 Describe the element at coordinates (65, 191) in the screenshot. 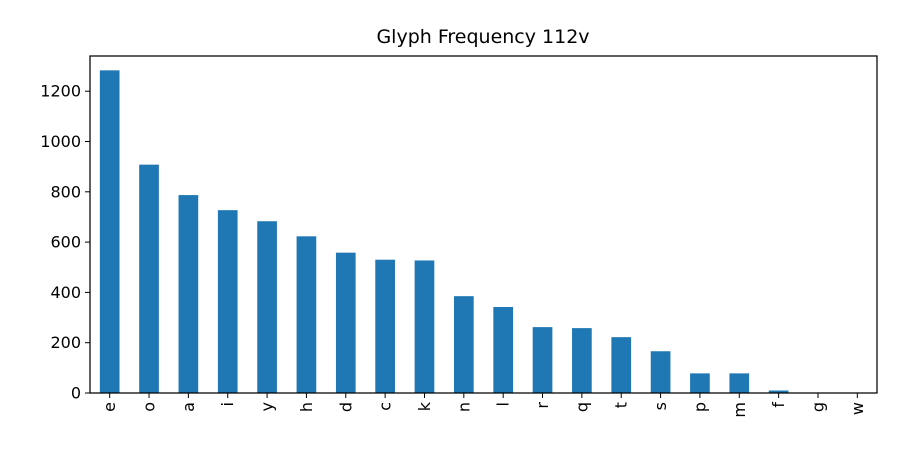

I see `y-tick-label-800: 800` at that location.